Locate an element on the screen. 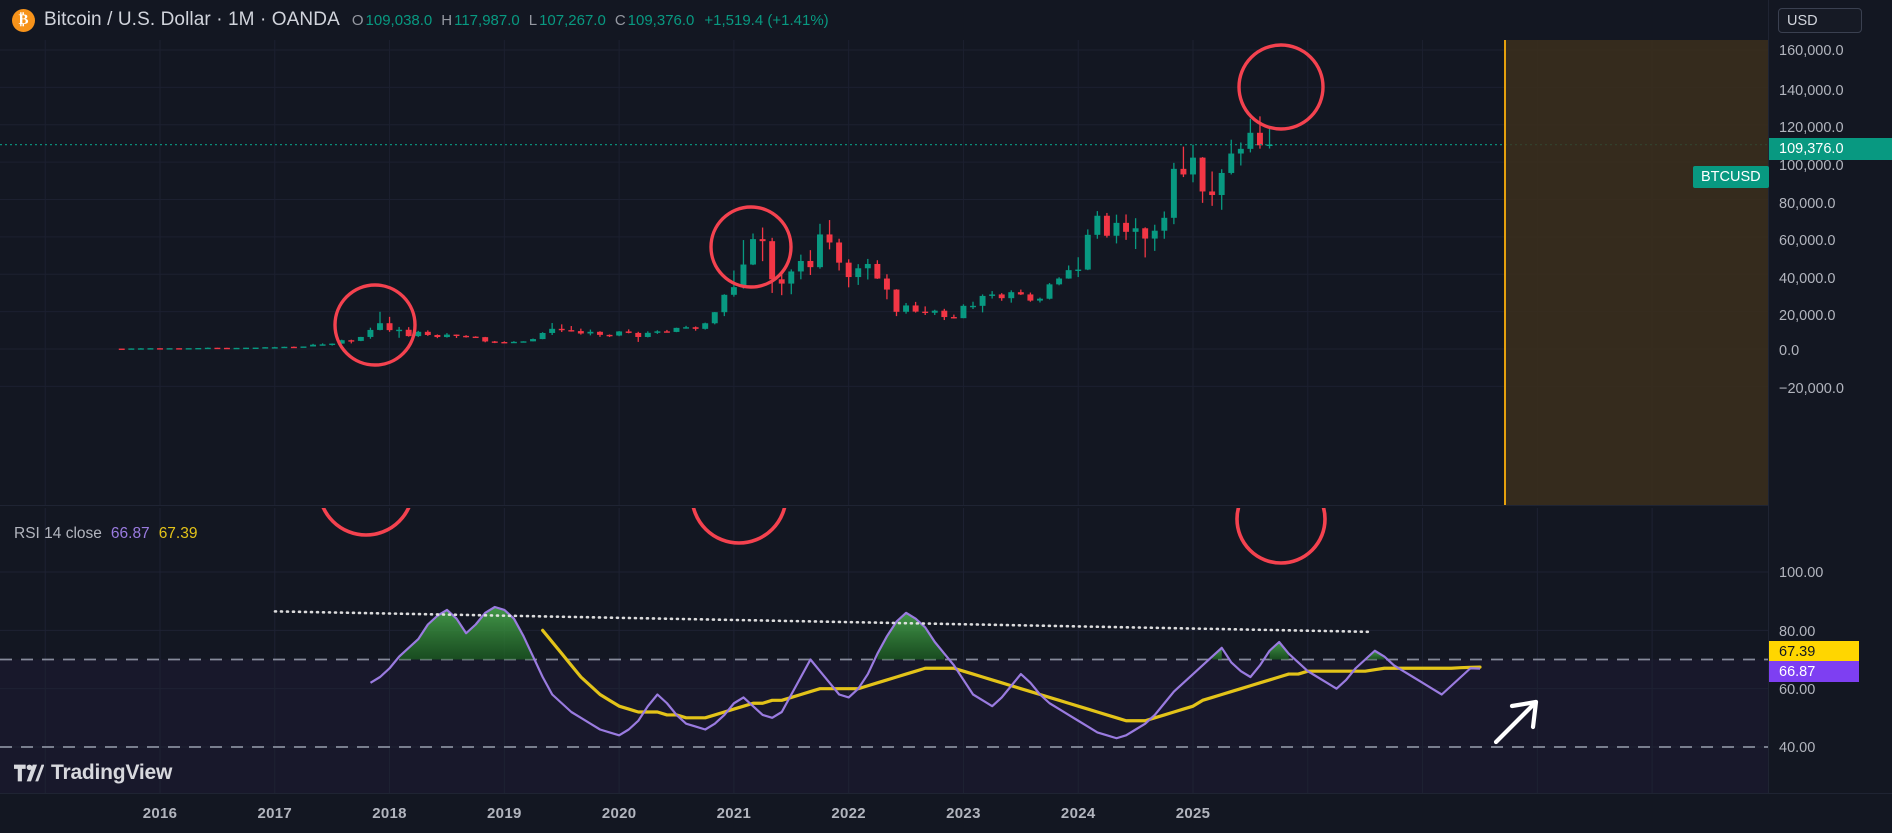 The height and width of the screenshot is (833, 1892). projection-divider-line is located at coordinates (1505, 272).